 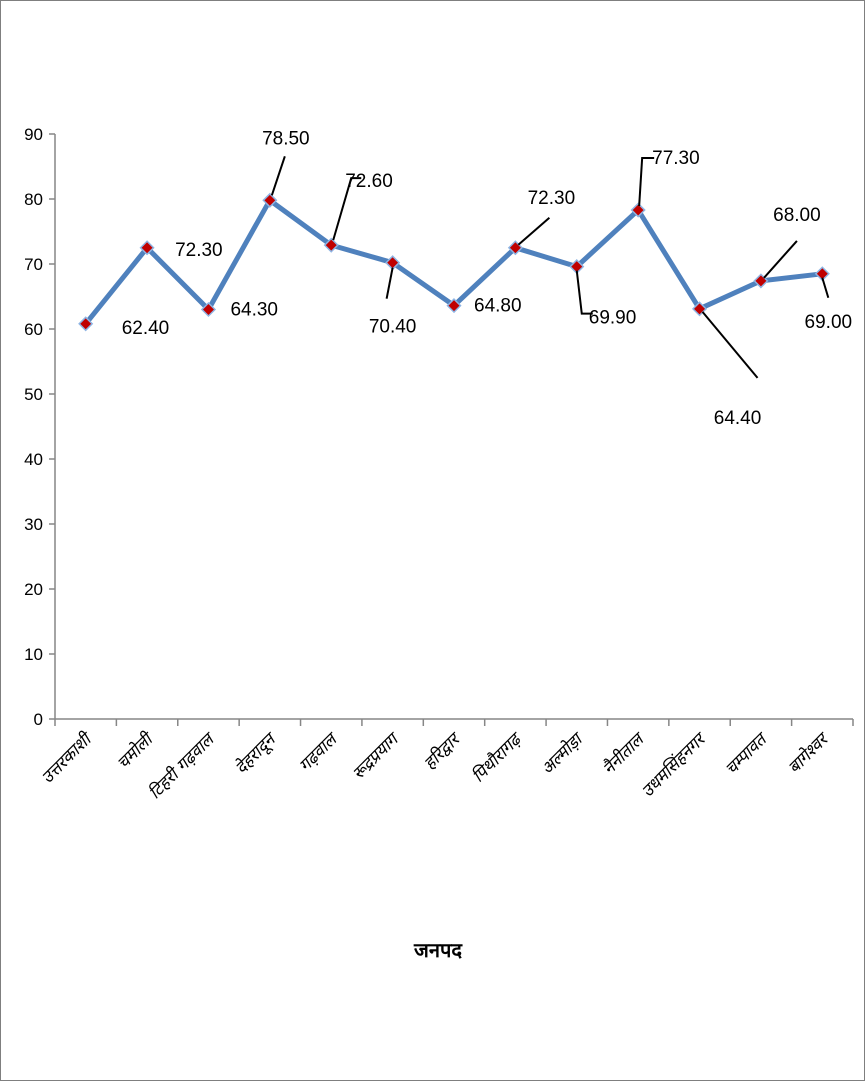 I want to click on x-category-label: गढ़वाल, so click(x=319, y=752).